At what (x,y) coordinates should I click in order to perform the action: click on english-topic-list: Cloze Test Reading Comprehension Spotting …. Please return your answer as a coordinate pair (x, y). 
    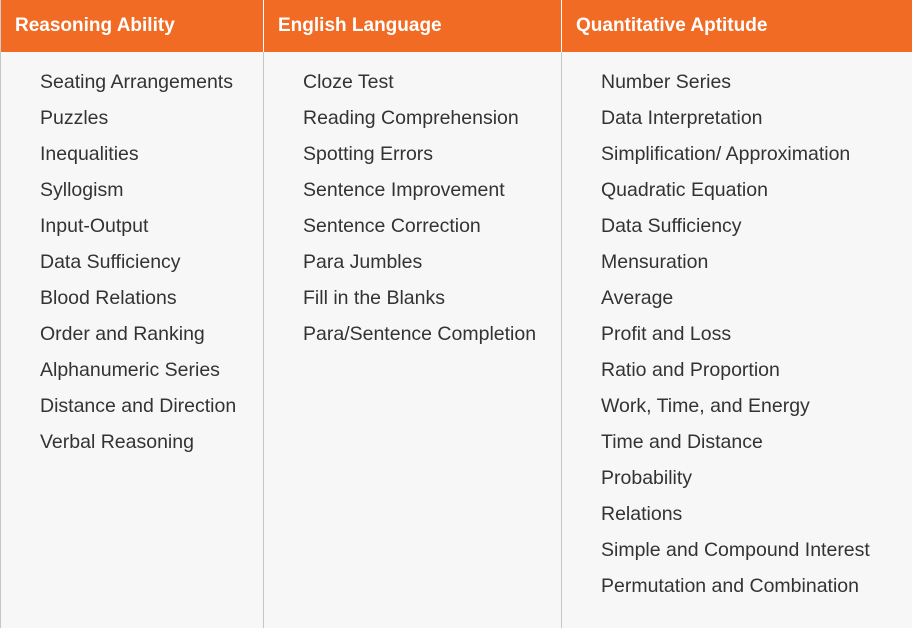
    Looking at the image, I should click on (412, 208).